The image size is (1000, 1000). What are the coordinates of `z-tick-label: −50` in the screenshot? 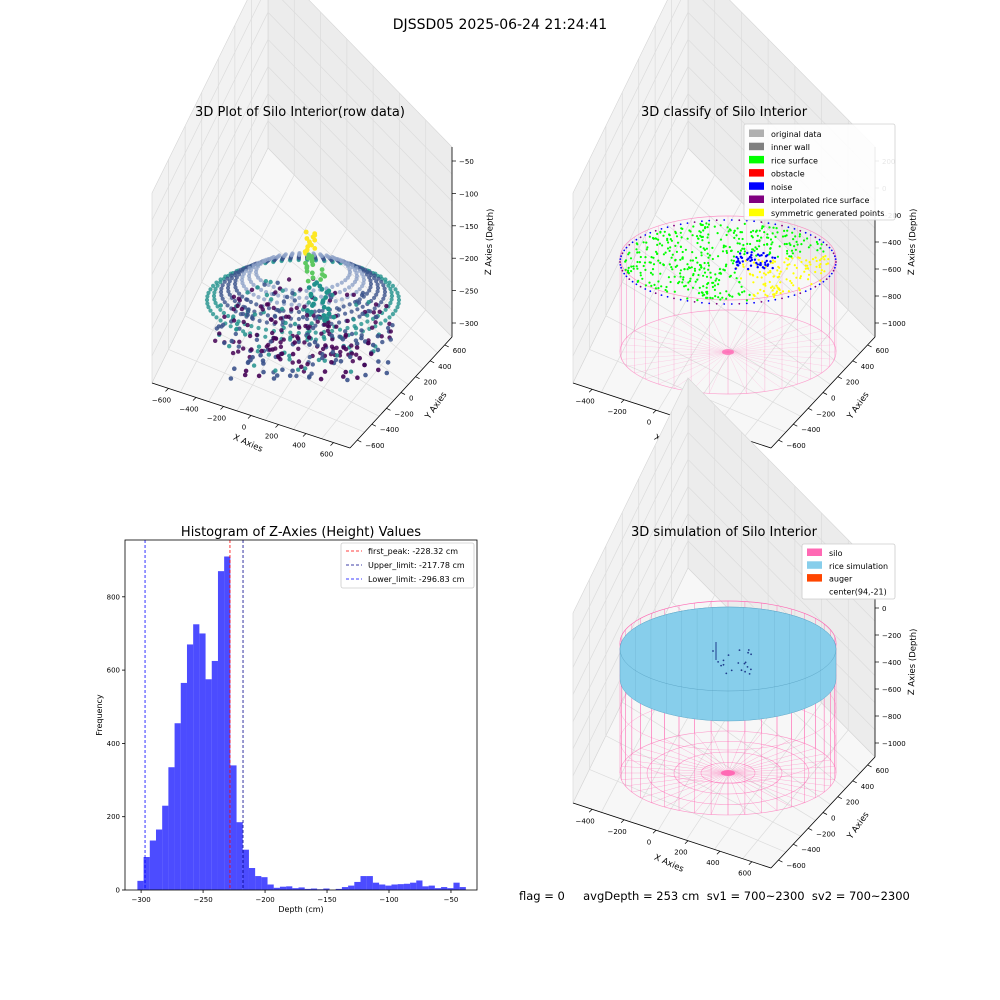 It's located at (466, 162).